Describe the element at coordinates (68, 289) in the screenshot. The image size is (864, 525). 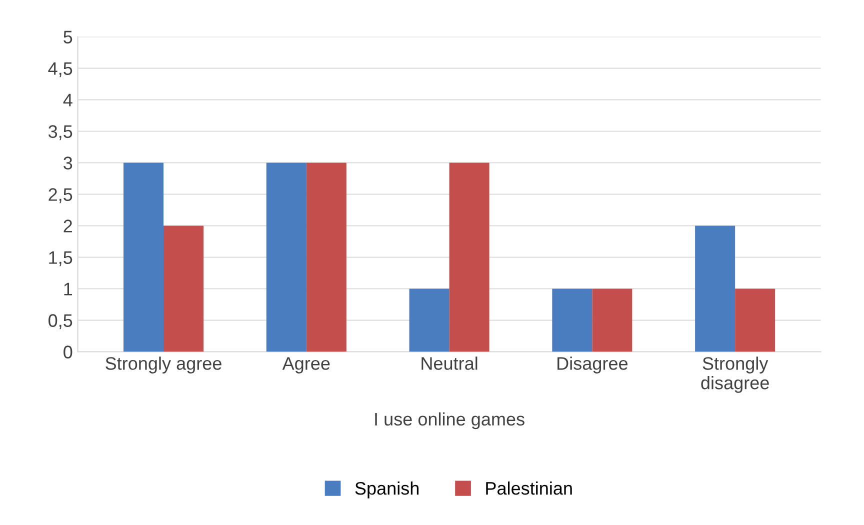
I see `y-tick-label: 1` at that location.